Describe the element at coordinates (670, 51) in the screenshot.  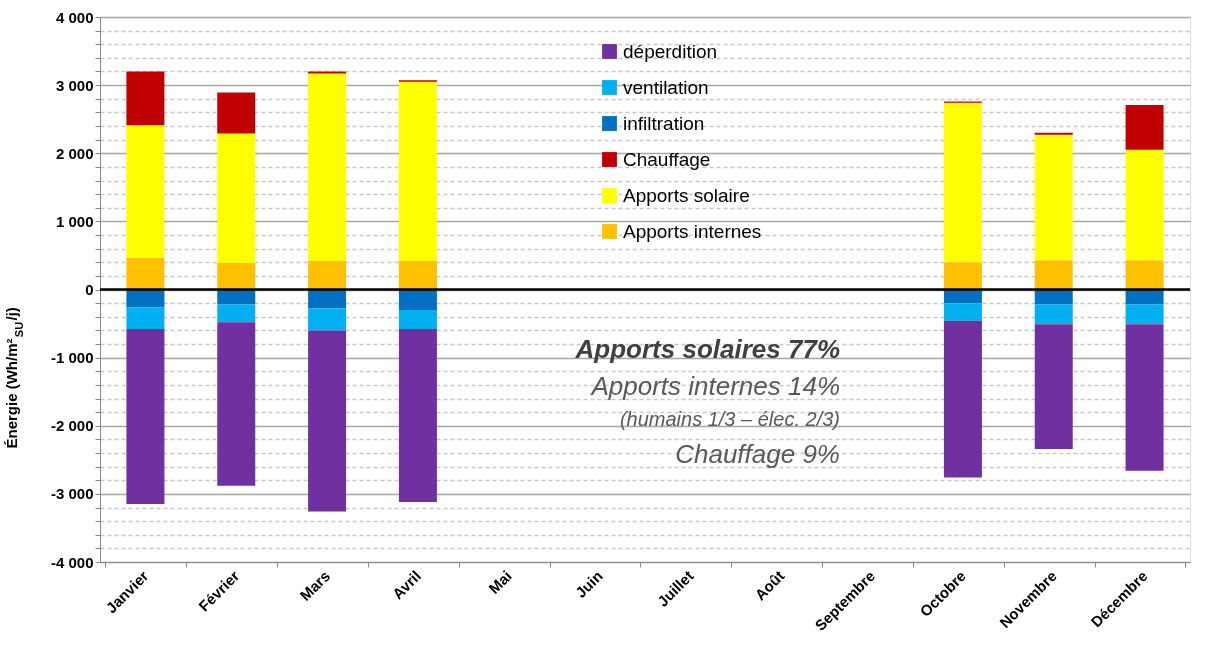
I see `legend-label: déperdition` at that location.